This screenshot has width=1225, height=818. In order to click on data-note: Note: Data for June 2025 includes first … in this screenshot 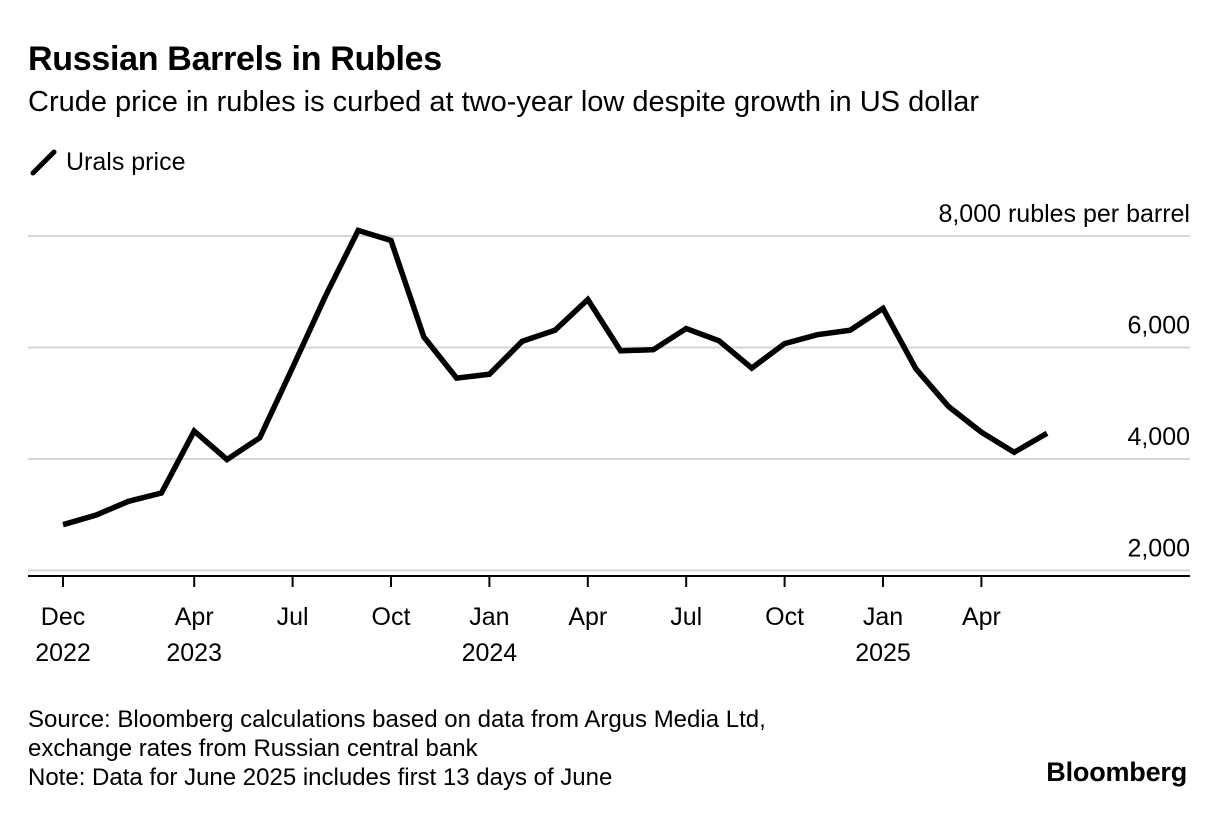, I will do `click(320, 777)`.